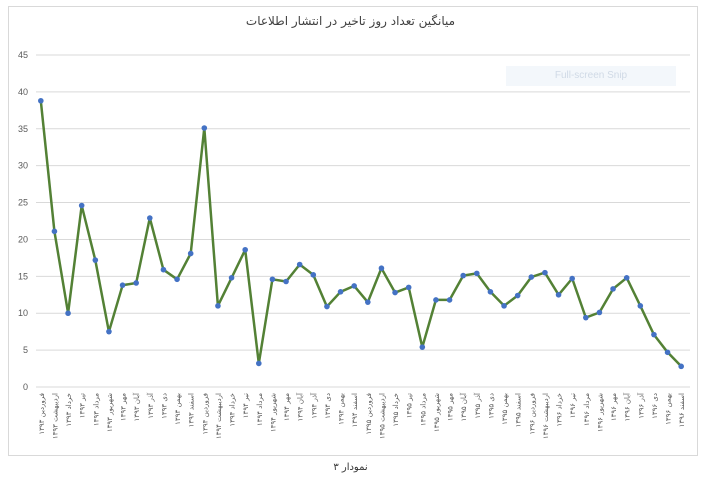 The height and width of the screenshot is (486, 701). What do you see at coordinates (55, 416) in the screenshot?
I see `x-tick-label: اردیبهشت ۱۳۹۳` at bounding box center [55, 416].